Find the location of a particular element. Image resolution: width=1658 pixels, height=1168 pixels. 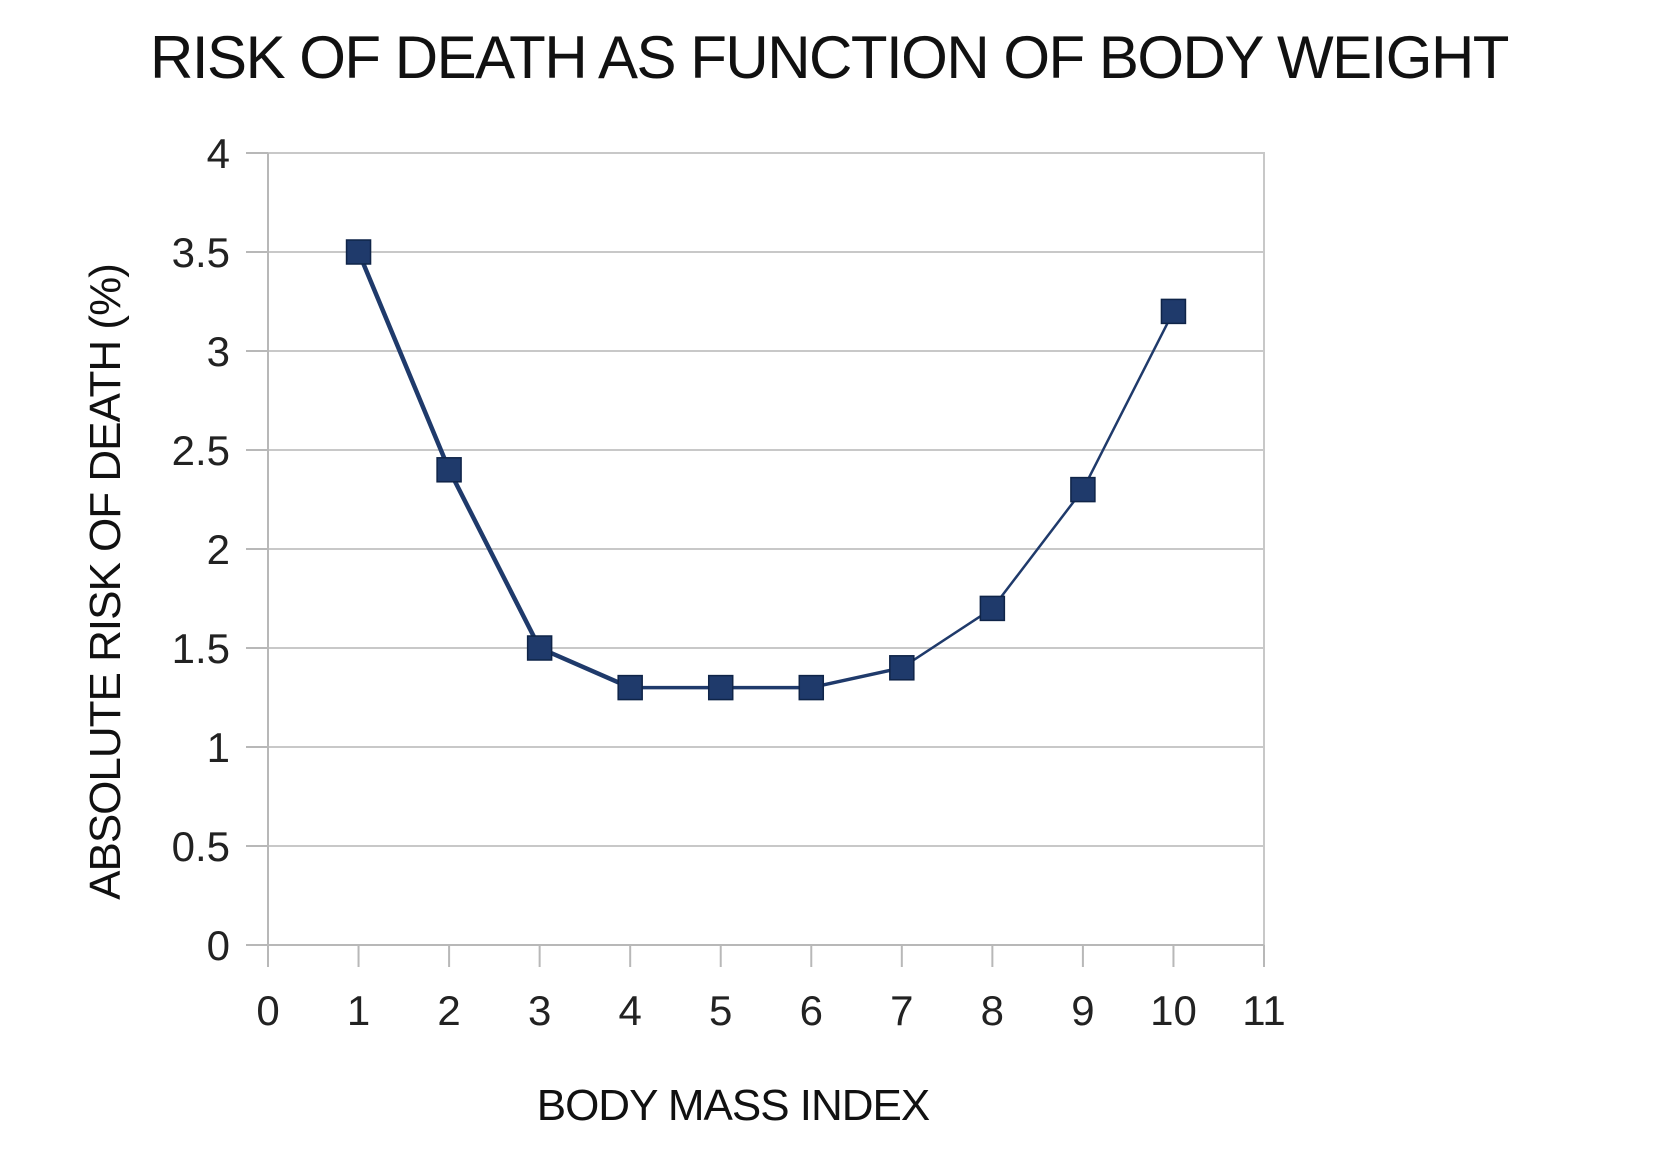

x-tick-label: 0 is located at coordinates (267, 1010).